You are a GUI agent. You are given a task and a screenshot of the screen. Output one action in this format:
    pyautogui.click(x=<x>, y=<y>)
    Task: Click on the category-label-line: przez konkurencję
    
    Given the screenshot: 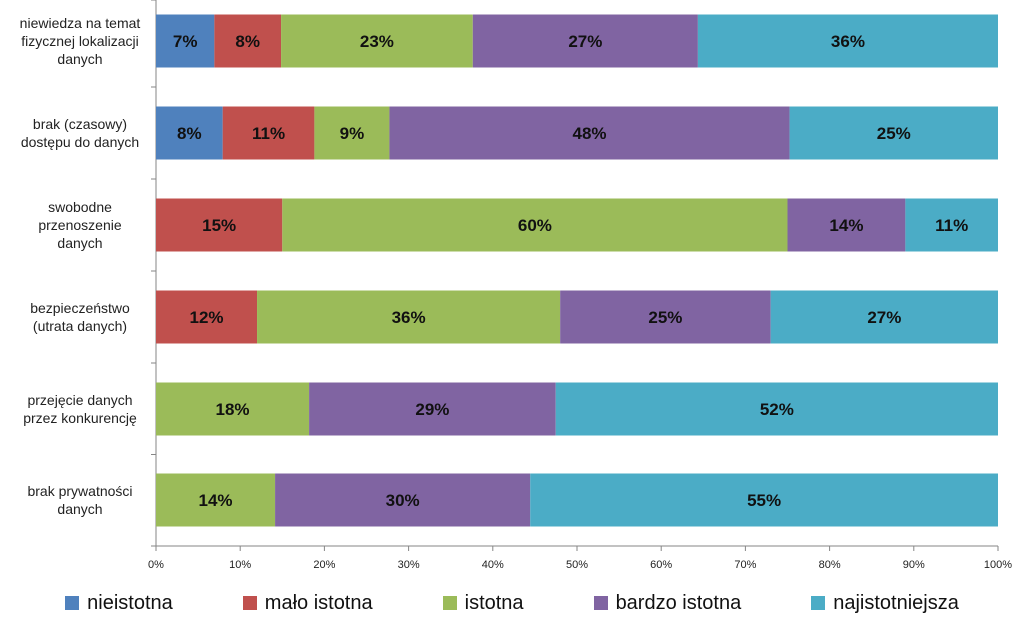 What is the action you would take?
    pyautogui.click(x=80, y=418)
    